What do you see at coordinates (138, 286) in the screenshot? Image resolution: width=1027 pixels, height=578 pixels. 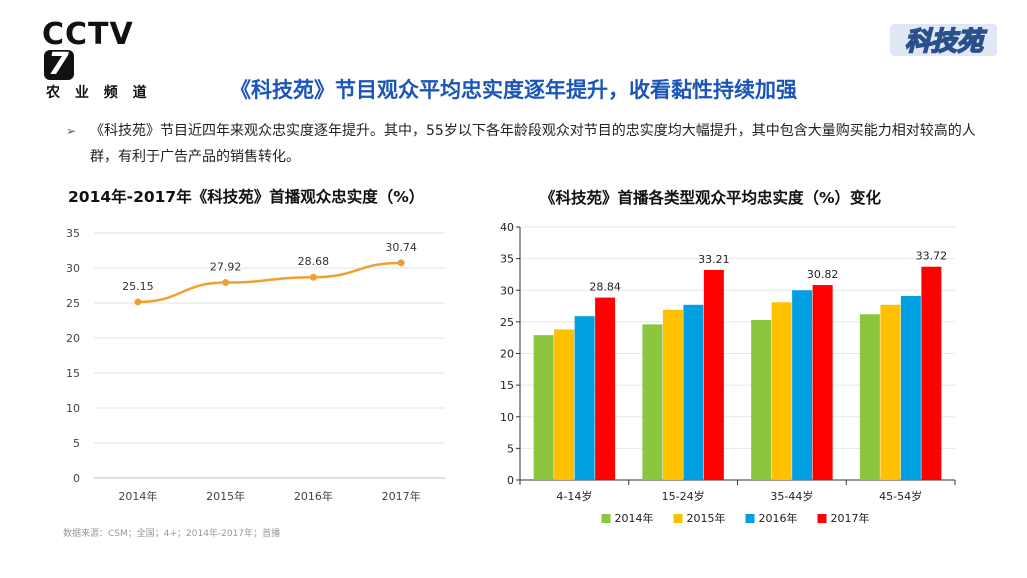 I see `data-label: 25.15` at bounding box center [138, 286].